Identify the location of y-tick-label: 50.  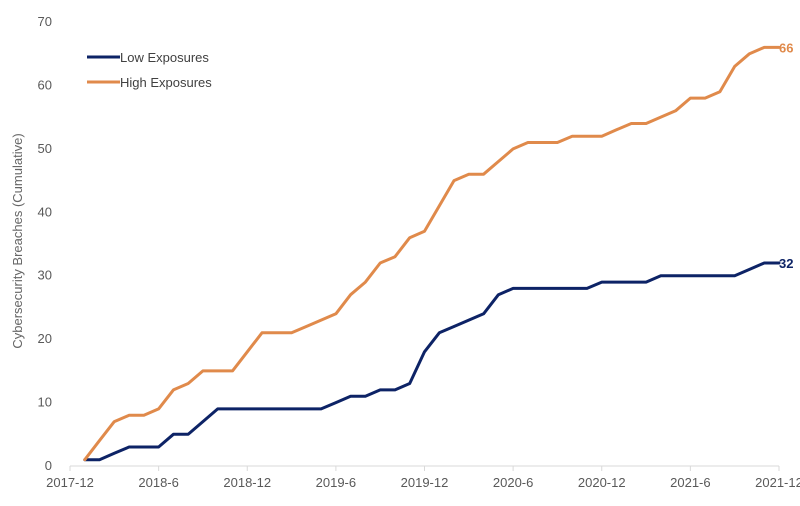
(45, 148).